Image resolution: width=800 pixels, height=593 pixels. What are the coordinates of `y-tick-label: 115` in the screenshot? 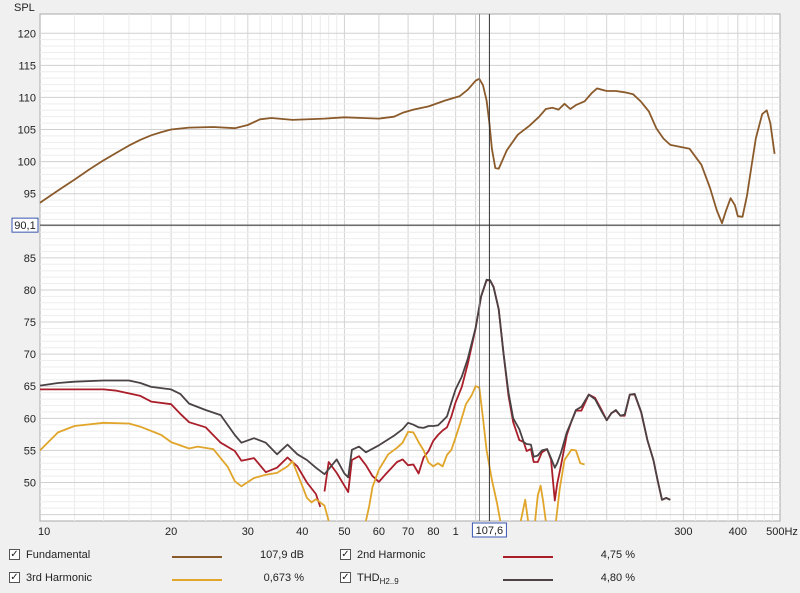 It's located at (27, 66).